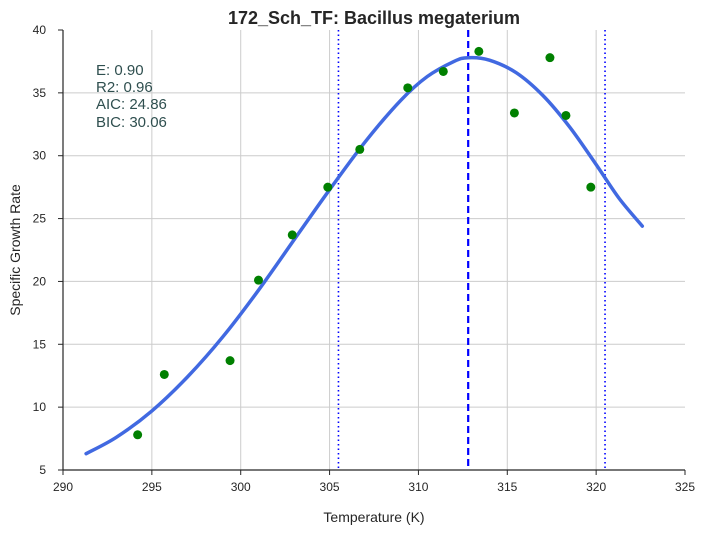 This screenshot has width=706, height=533. What do you see at coordinates (63, 487) in the screenshot?
I see `x-tick-label: 290` at bounding box center [63, 487].